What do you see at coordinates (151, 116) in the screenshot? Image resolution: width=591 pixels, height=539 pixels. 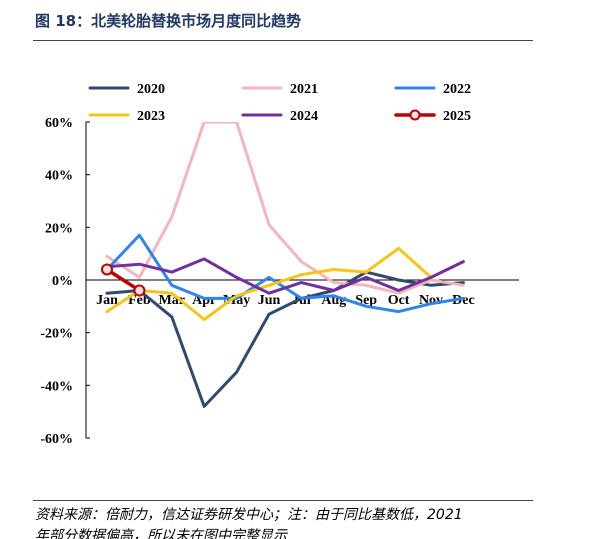 I see `legend-label: 2023` at bounding box center [151, 116].